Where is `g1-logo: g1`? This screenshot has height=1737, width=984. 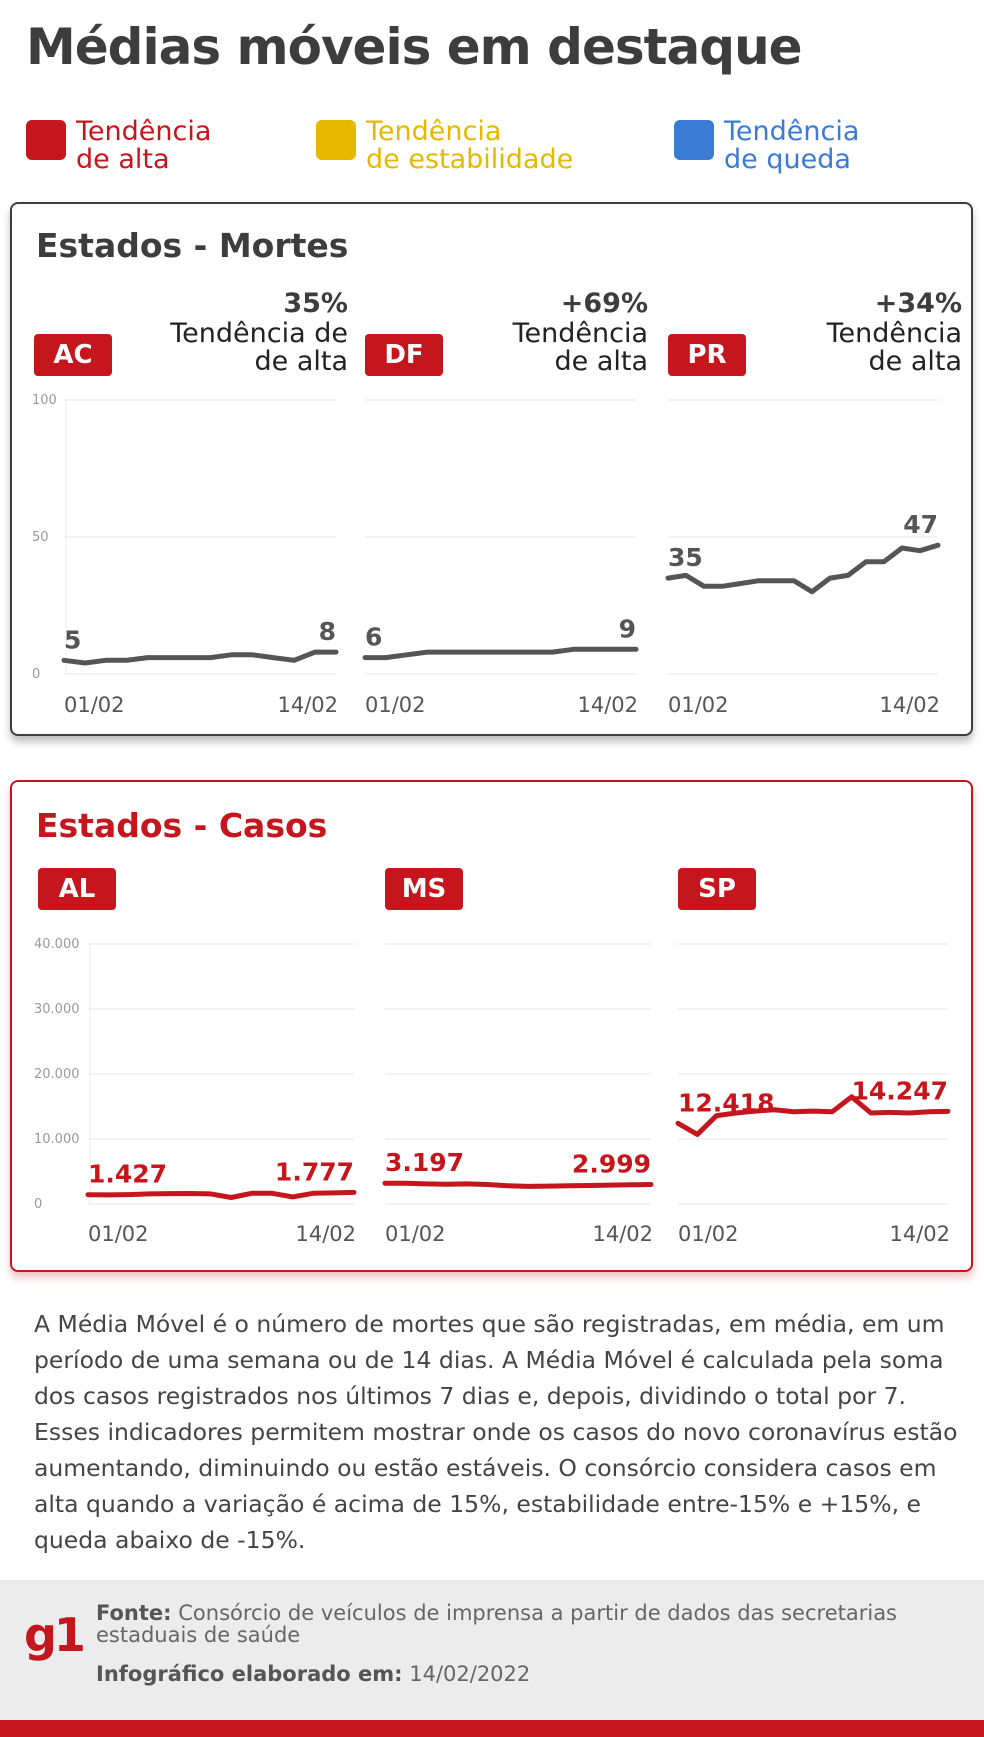
g1-logo: g1 is located at coordinates (55, 1635).